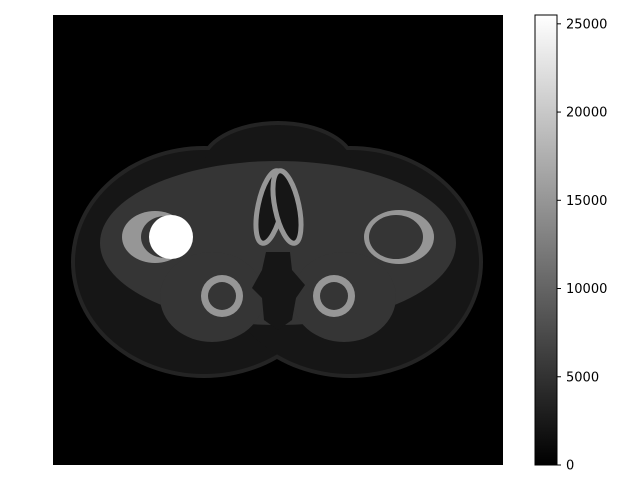 This screenshot has width=640, height=480. What do you see at coordinates (396, 237) in the screenshot?
I see `right-bone-inner` at bounding box center [396, 237].